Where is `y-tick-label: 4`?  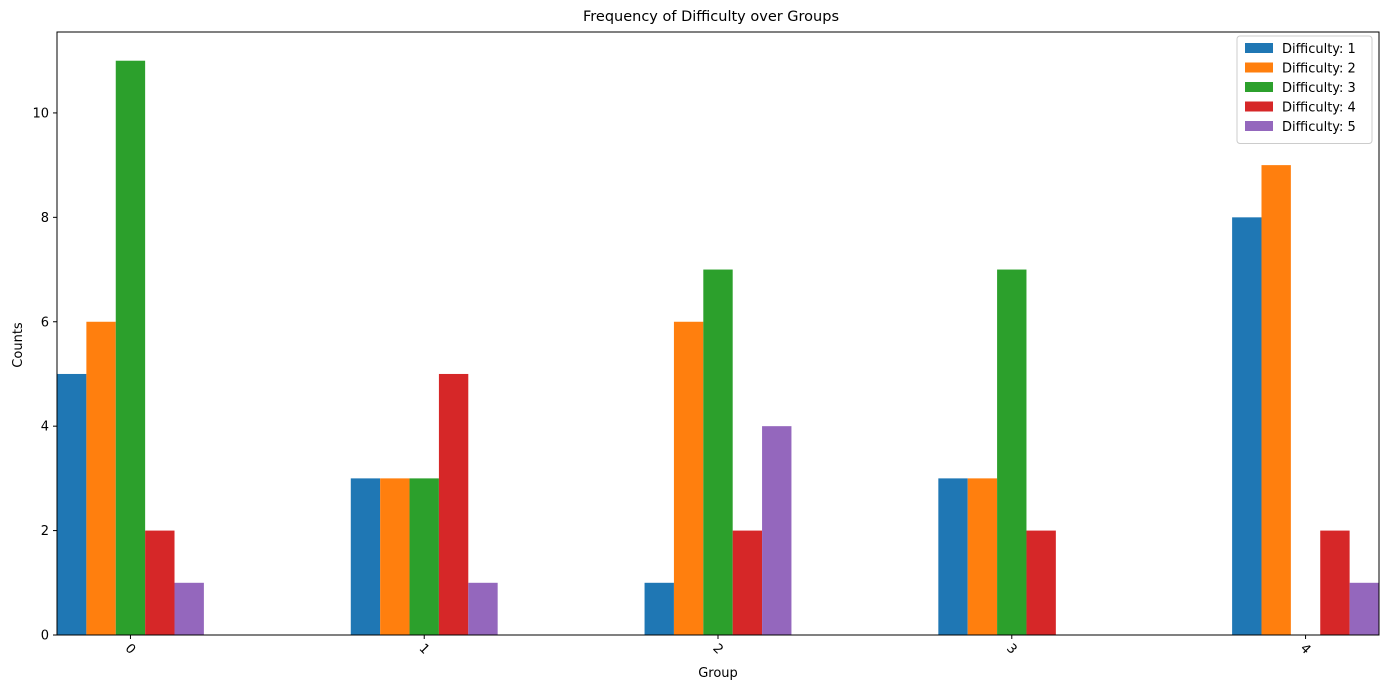
y-tick-label: 4 is located at coordinates (45, 427).